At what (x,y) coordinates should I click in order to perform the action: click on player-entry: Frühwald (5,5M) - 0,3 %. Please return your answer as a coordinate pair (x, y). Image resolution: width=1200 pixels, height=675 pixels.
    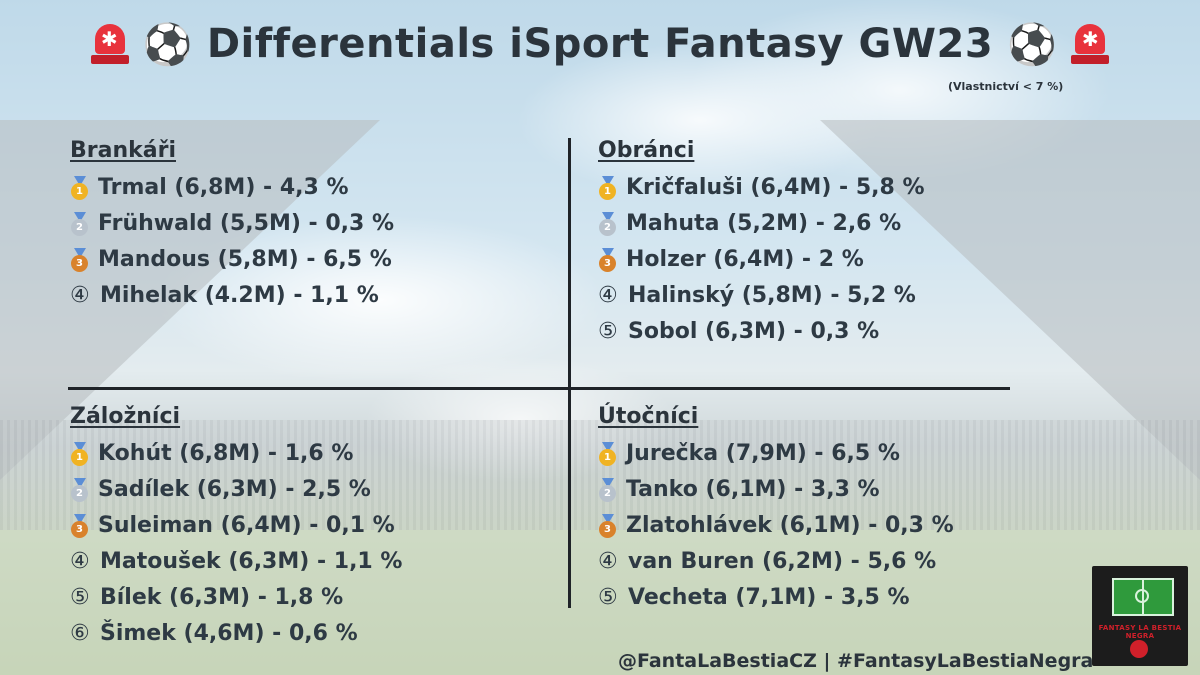
    Looking at the image, I should click on (246, 223).